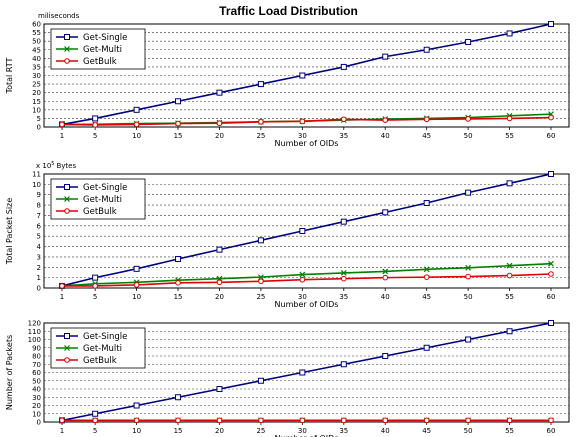 This screenshot has width=577, height=437. What do you see at coordinates (36, 50) in the screenshot?
I see `y-tick-label: 45` at bounding box center [36, 50].